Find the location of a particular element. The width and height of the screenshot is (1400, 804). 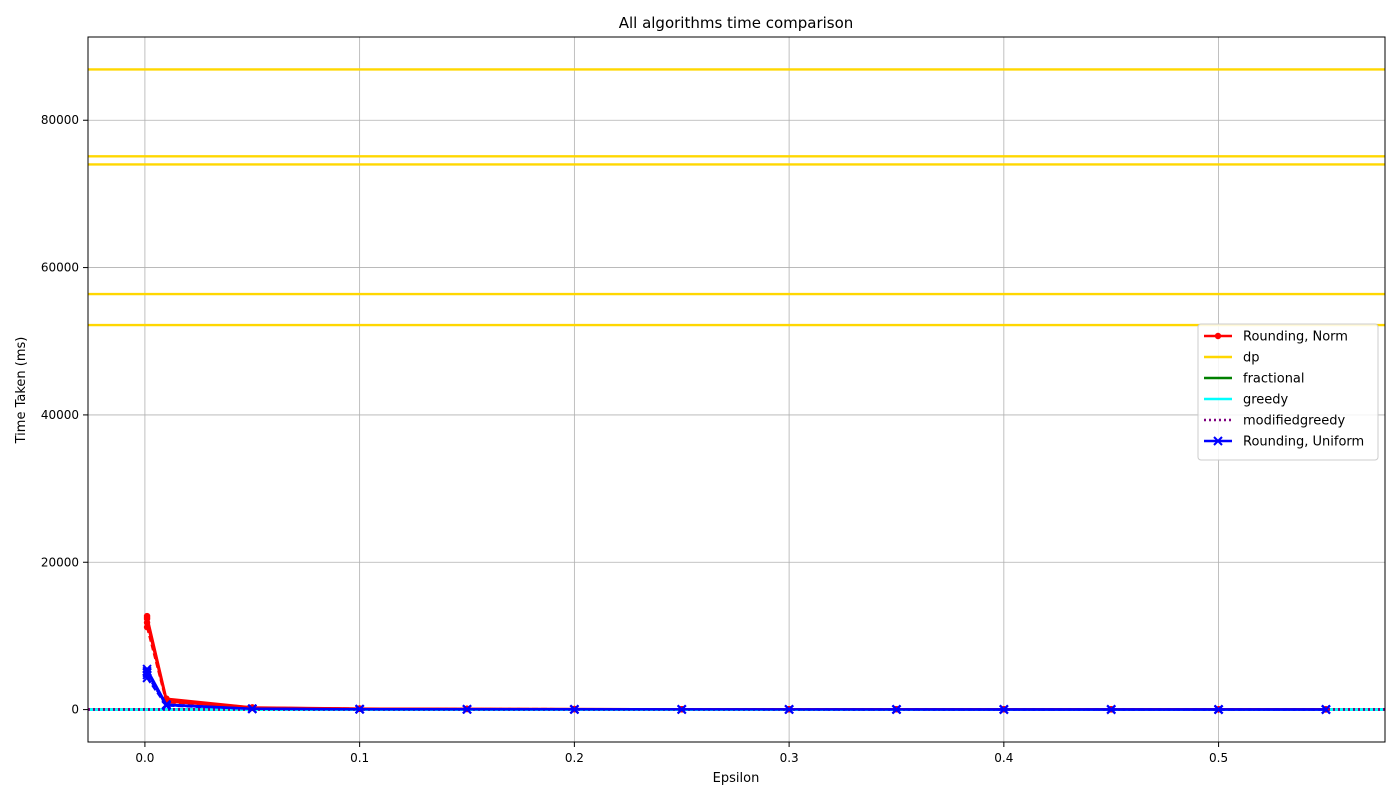

series-rounding-uniform is located at coordinates (736, 689).